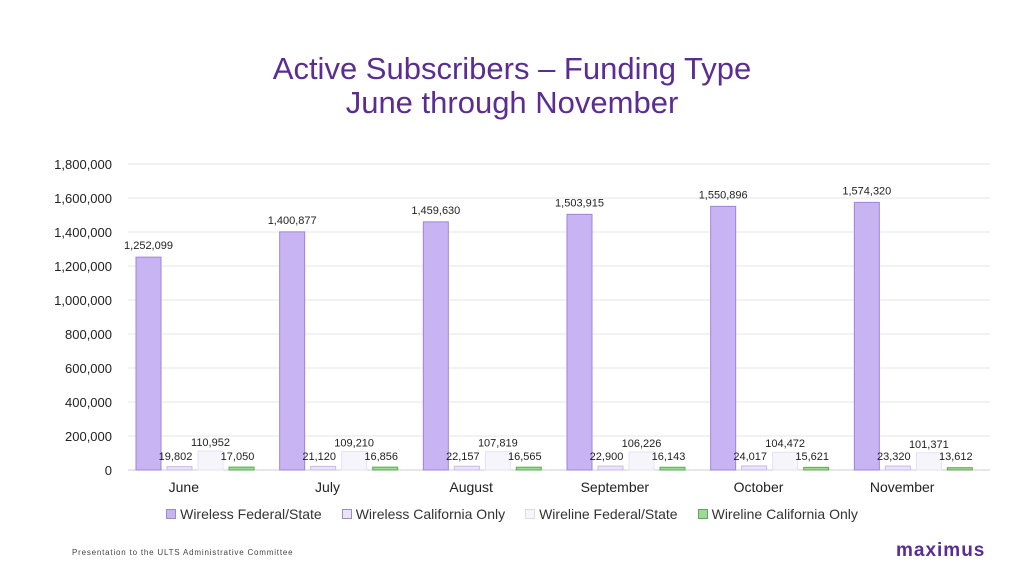  I want to click on legend-item-wireline-california-only: Wireline California Only, so click(777, 514).